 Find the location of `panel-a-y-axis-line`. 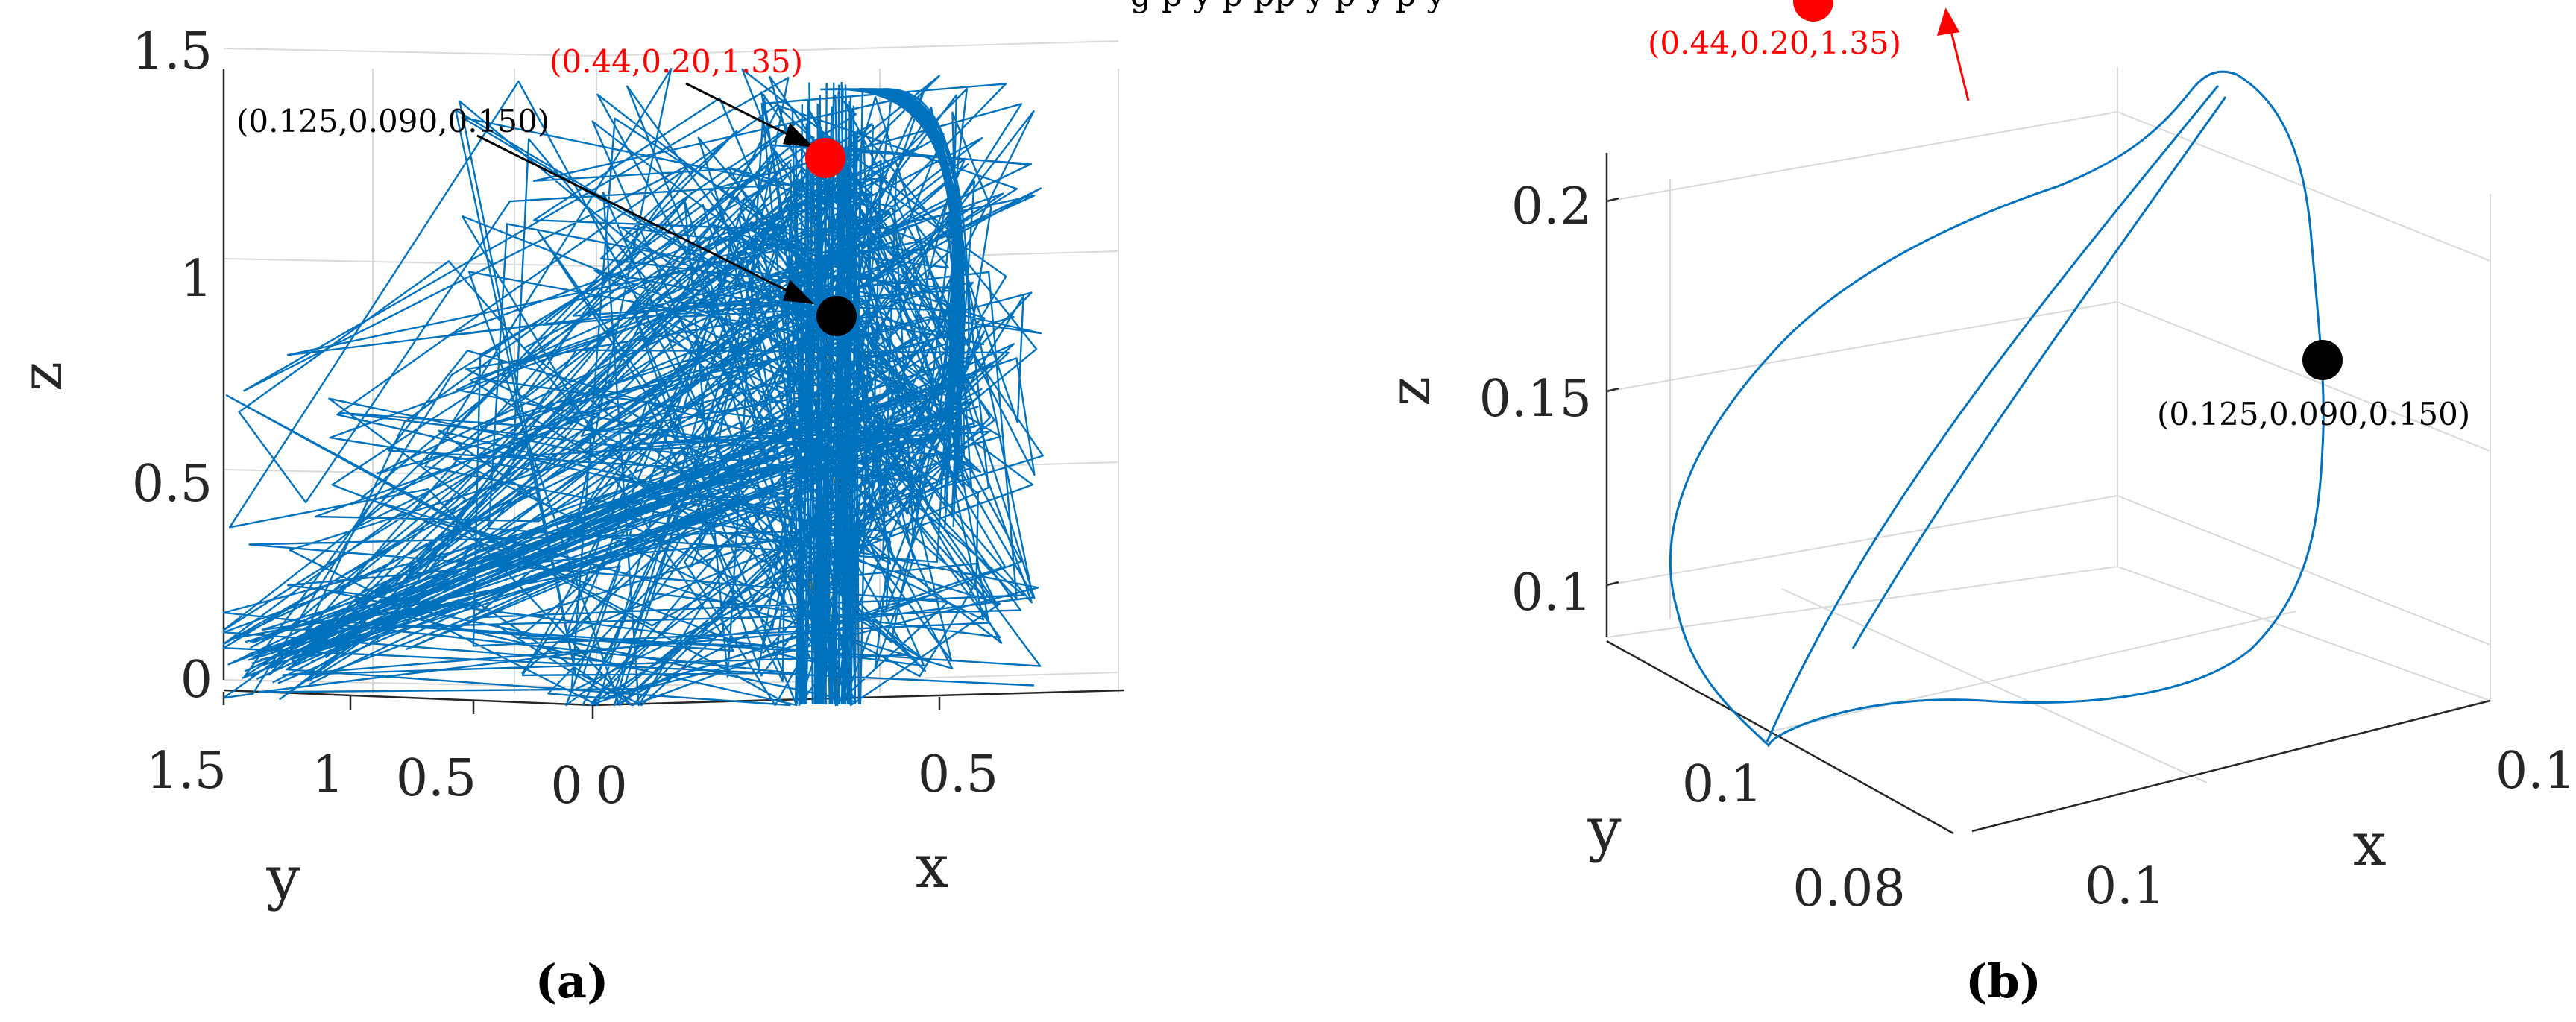

panel-a-y-axis-line is located at coordinates (408, 698).